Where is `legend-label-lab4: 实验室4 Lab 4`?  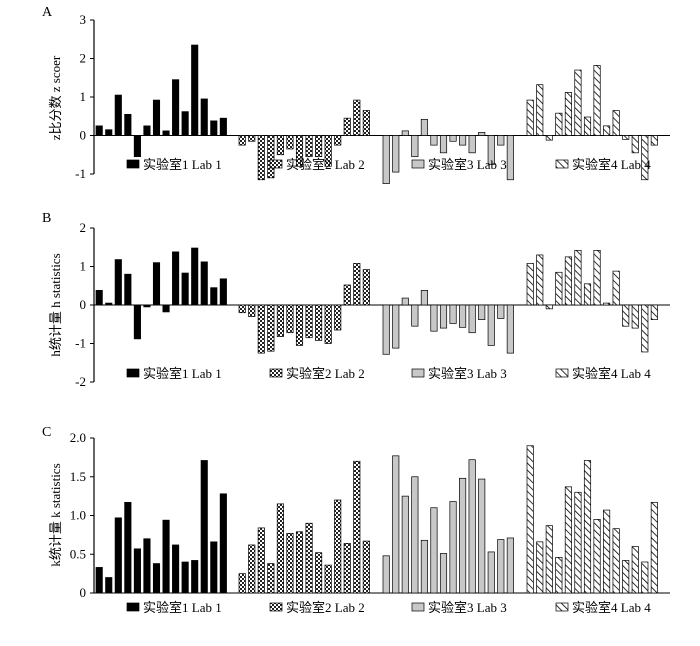 legend-label-lab4: 实验室4 Lab 4 is located at coordinates (611, 164).